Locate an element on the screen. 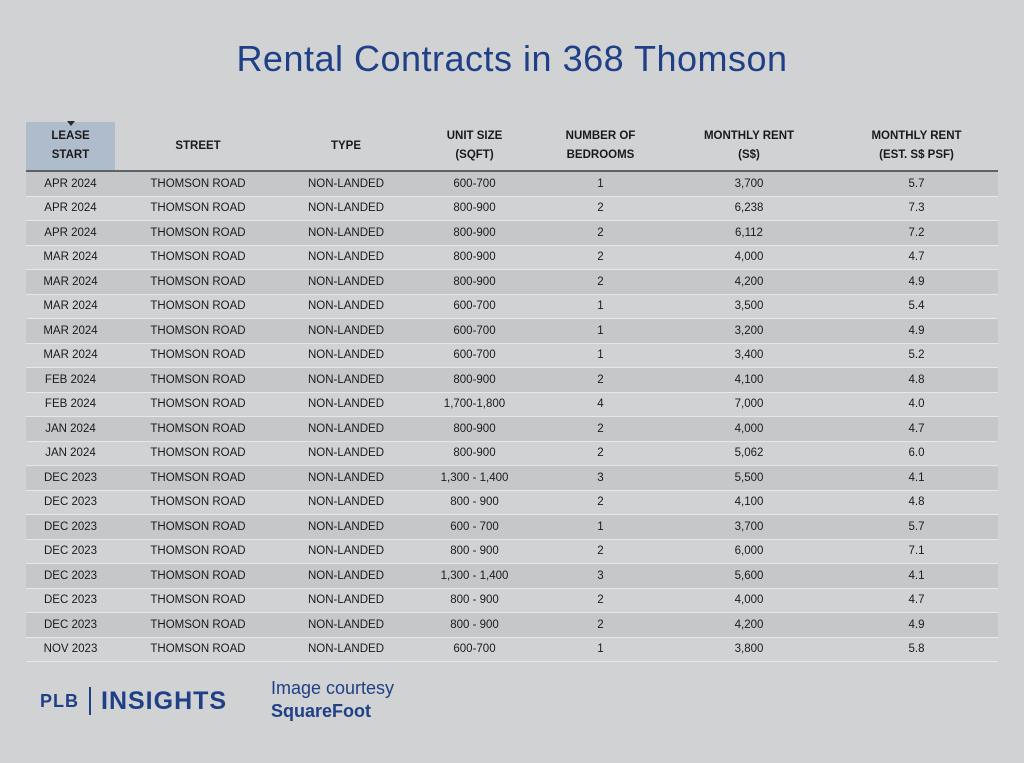 This screenshot has height=763, width=1024. cell-lease-start: NOV 2023 is located at coordinates (70, 649).